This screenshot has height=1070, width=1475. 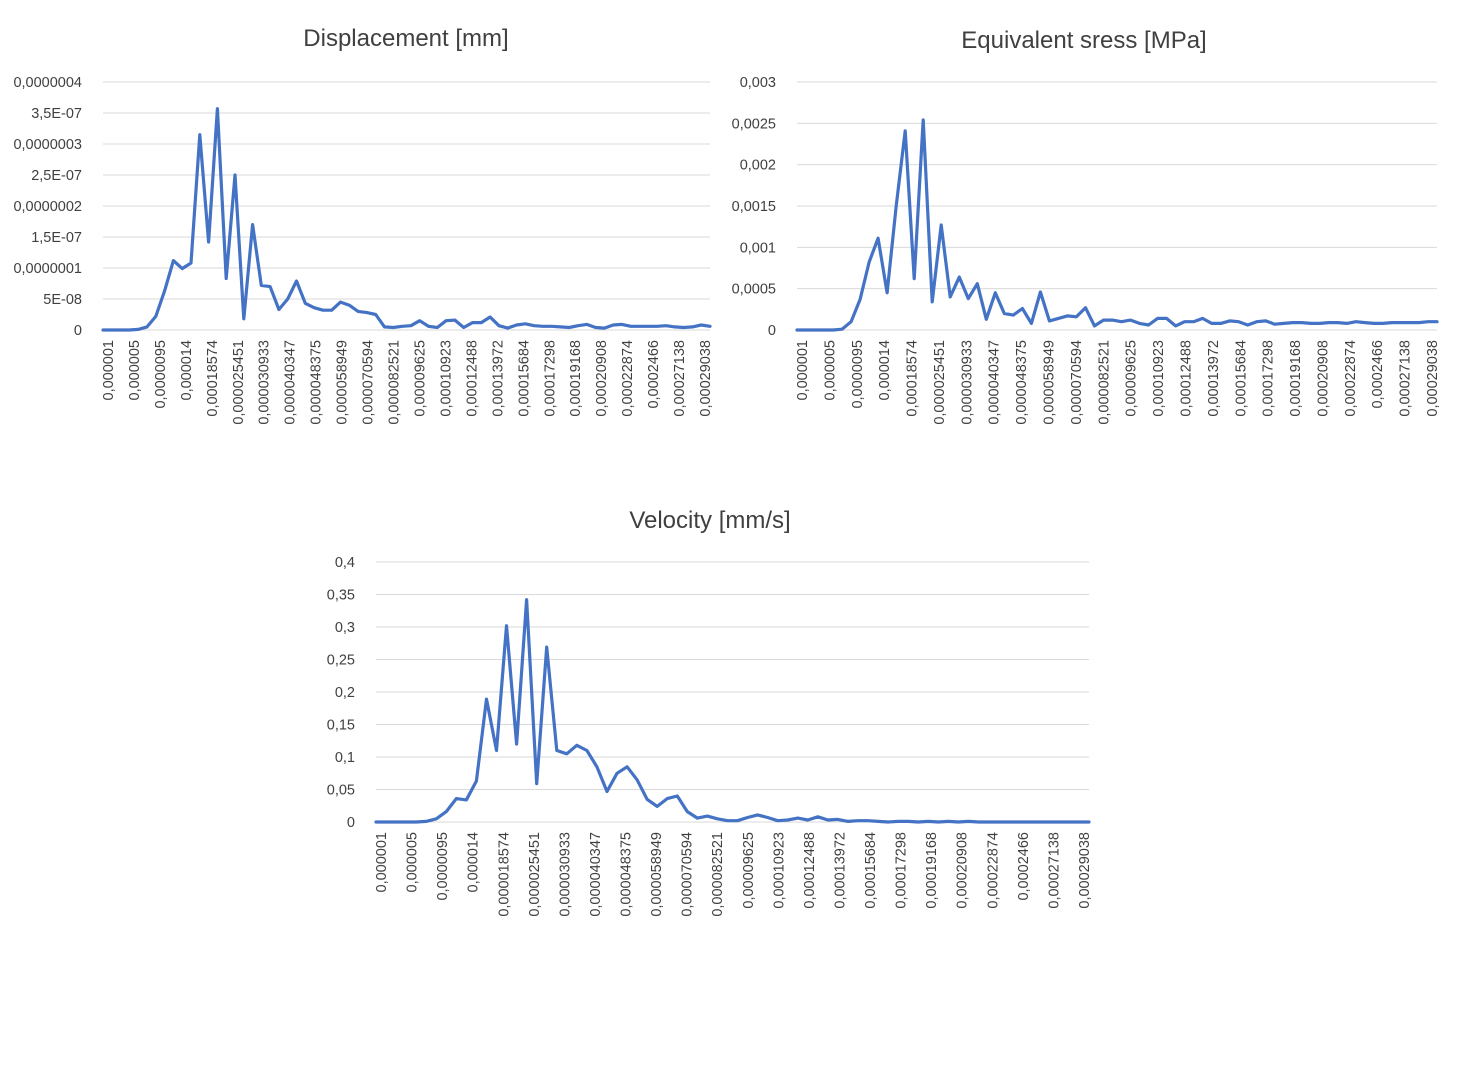 I want to click on y-tick-label: 0,4, so click(x=345, y=563).